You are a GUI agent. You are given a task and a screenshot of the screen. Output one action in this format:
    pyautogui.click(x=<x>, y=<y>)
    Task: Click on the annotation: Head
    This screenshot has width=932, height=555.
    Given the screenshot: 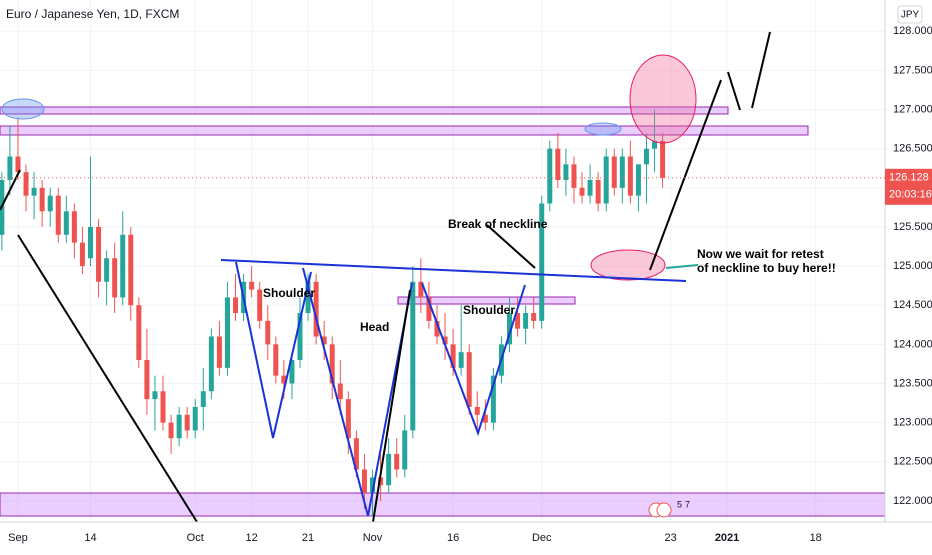 What is the action you would take?
    pyautogui.click(x=374, y=327)
    